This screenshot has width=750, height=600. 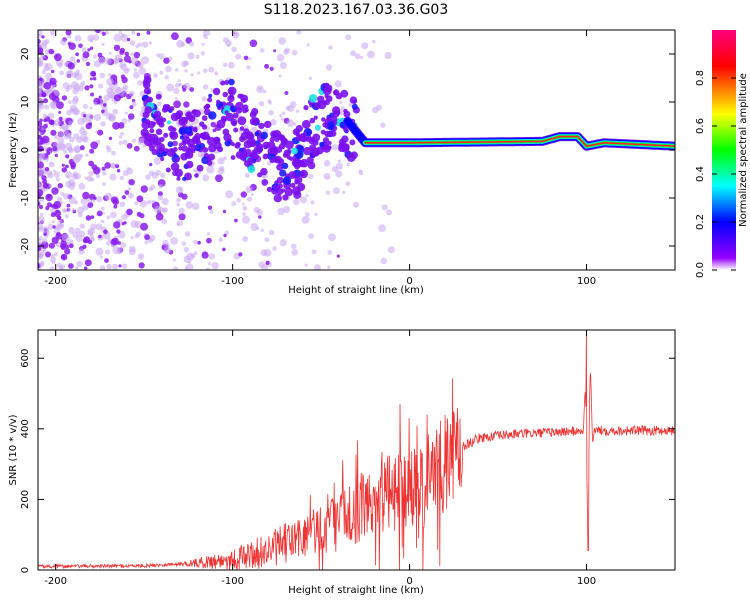 I want to click on spectrogram-x-tick-label: 0, so click(x=409, y=281).